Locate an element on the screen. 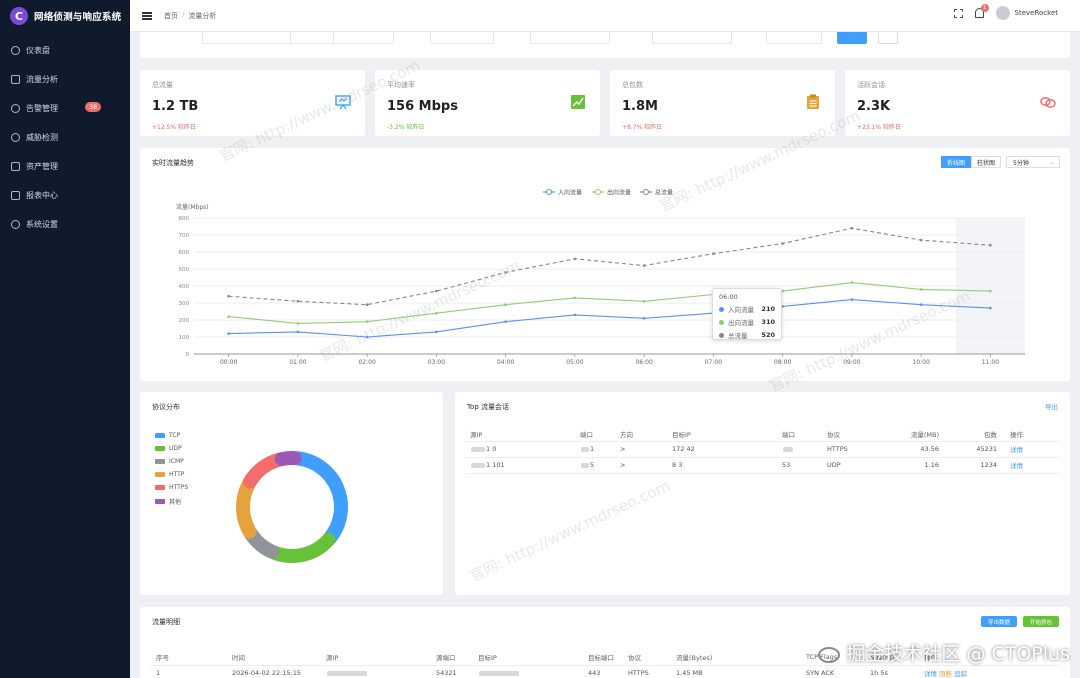 This screenshot has height=678, width=1080. direction-select is located at coordinates (794, 38).